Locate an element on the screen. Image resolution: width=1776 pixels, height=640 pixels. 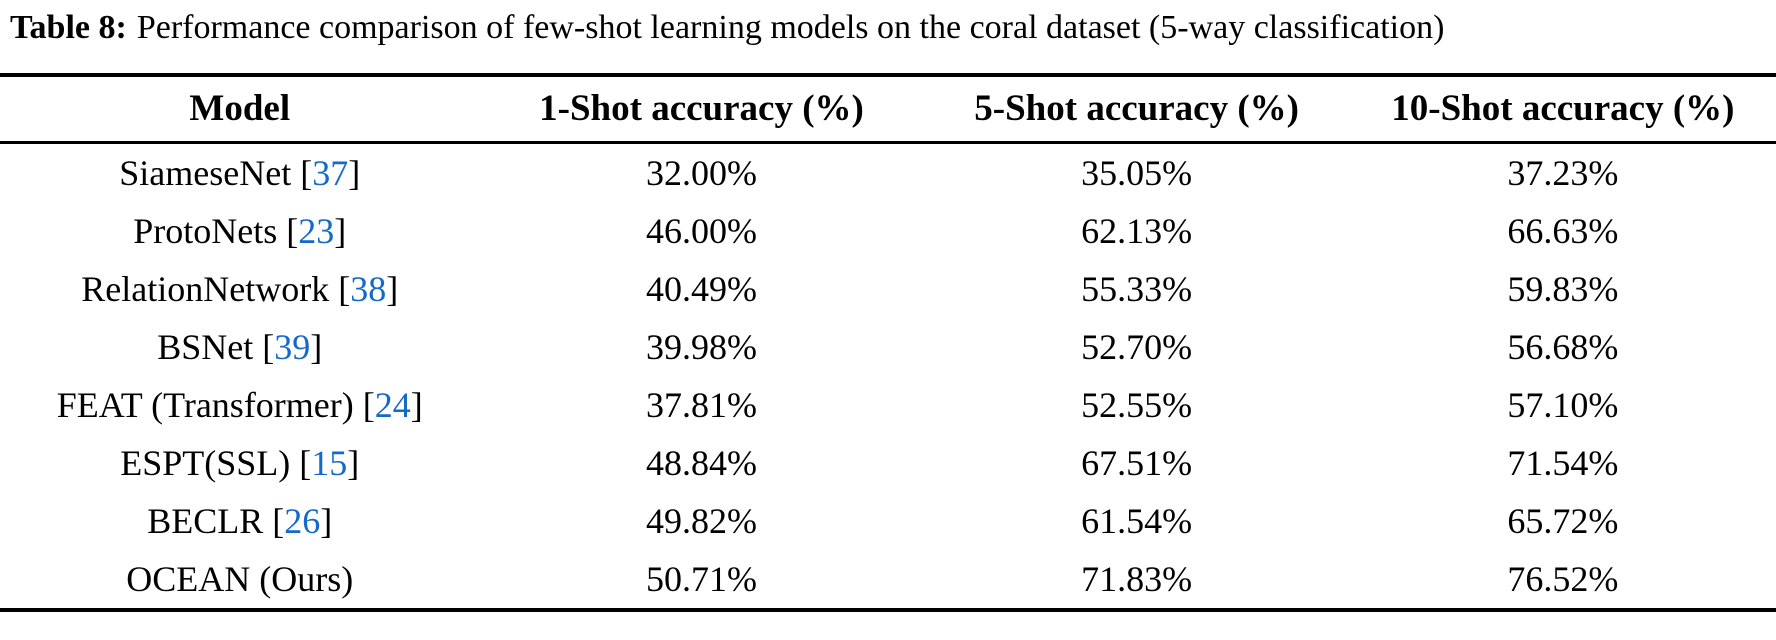
model-cell: BECLR [26] is located at coordinates (240, 521).